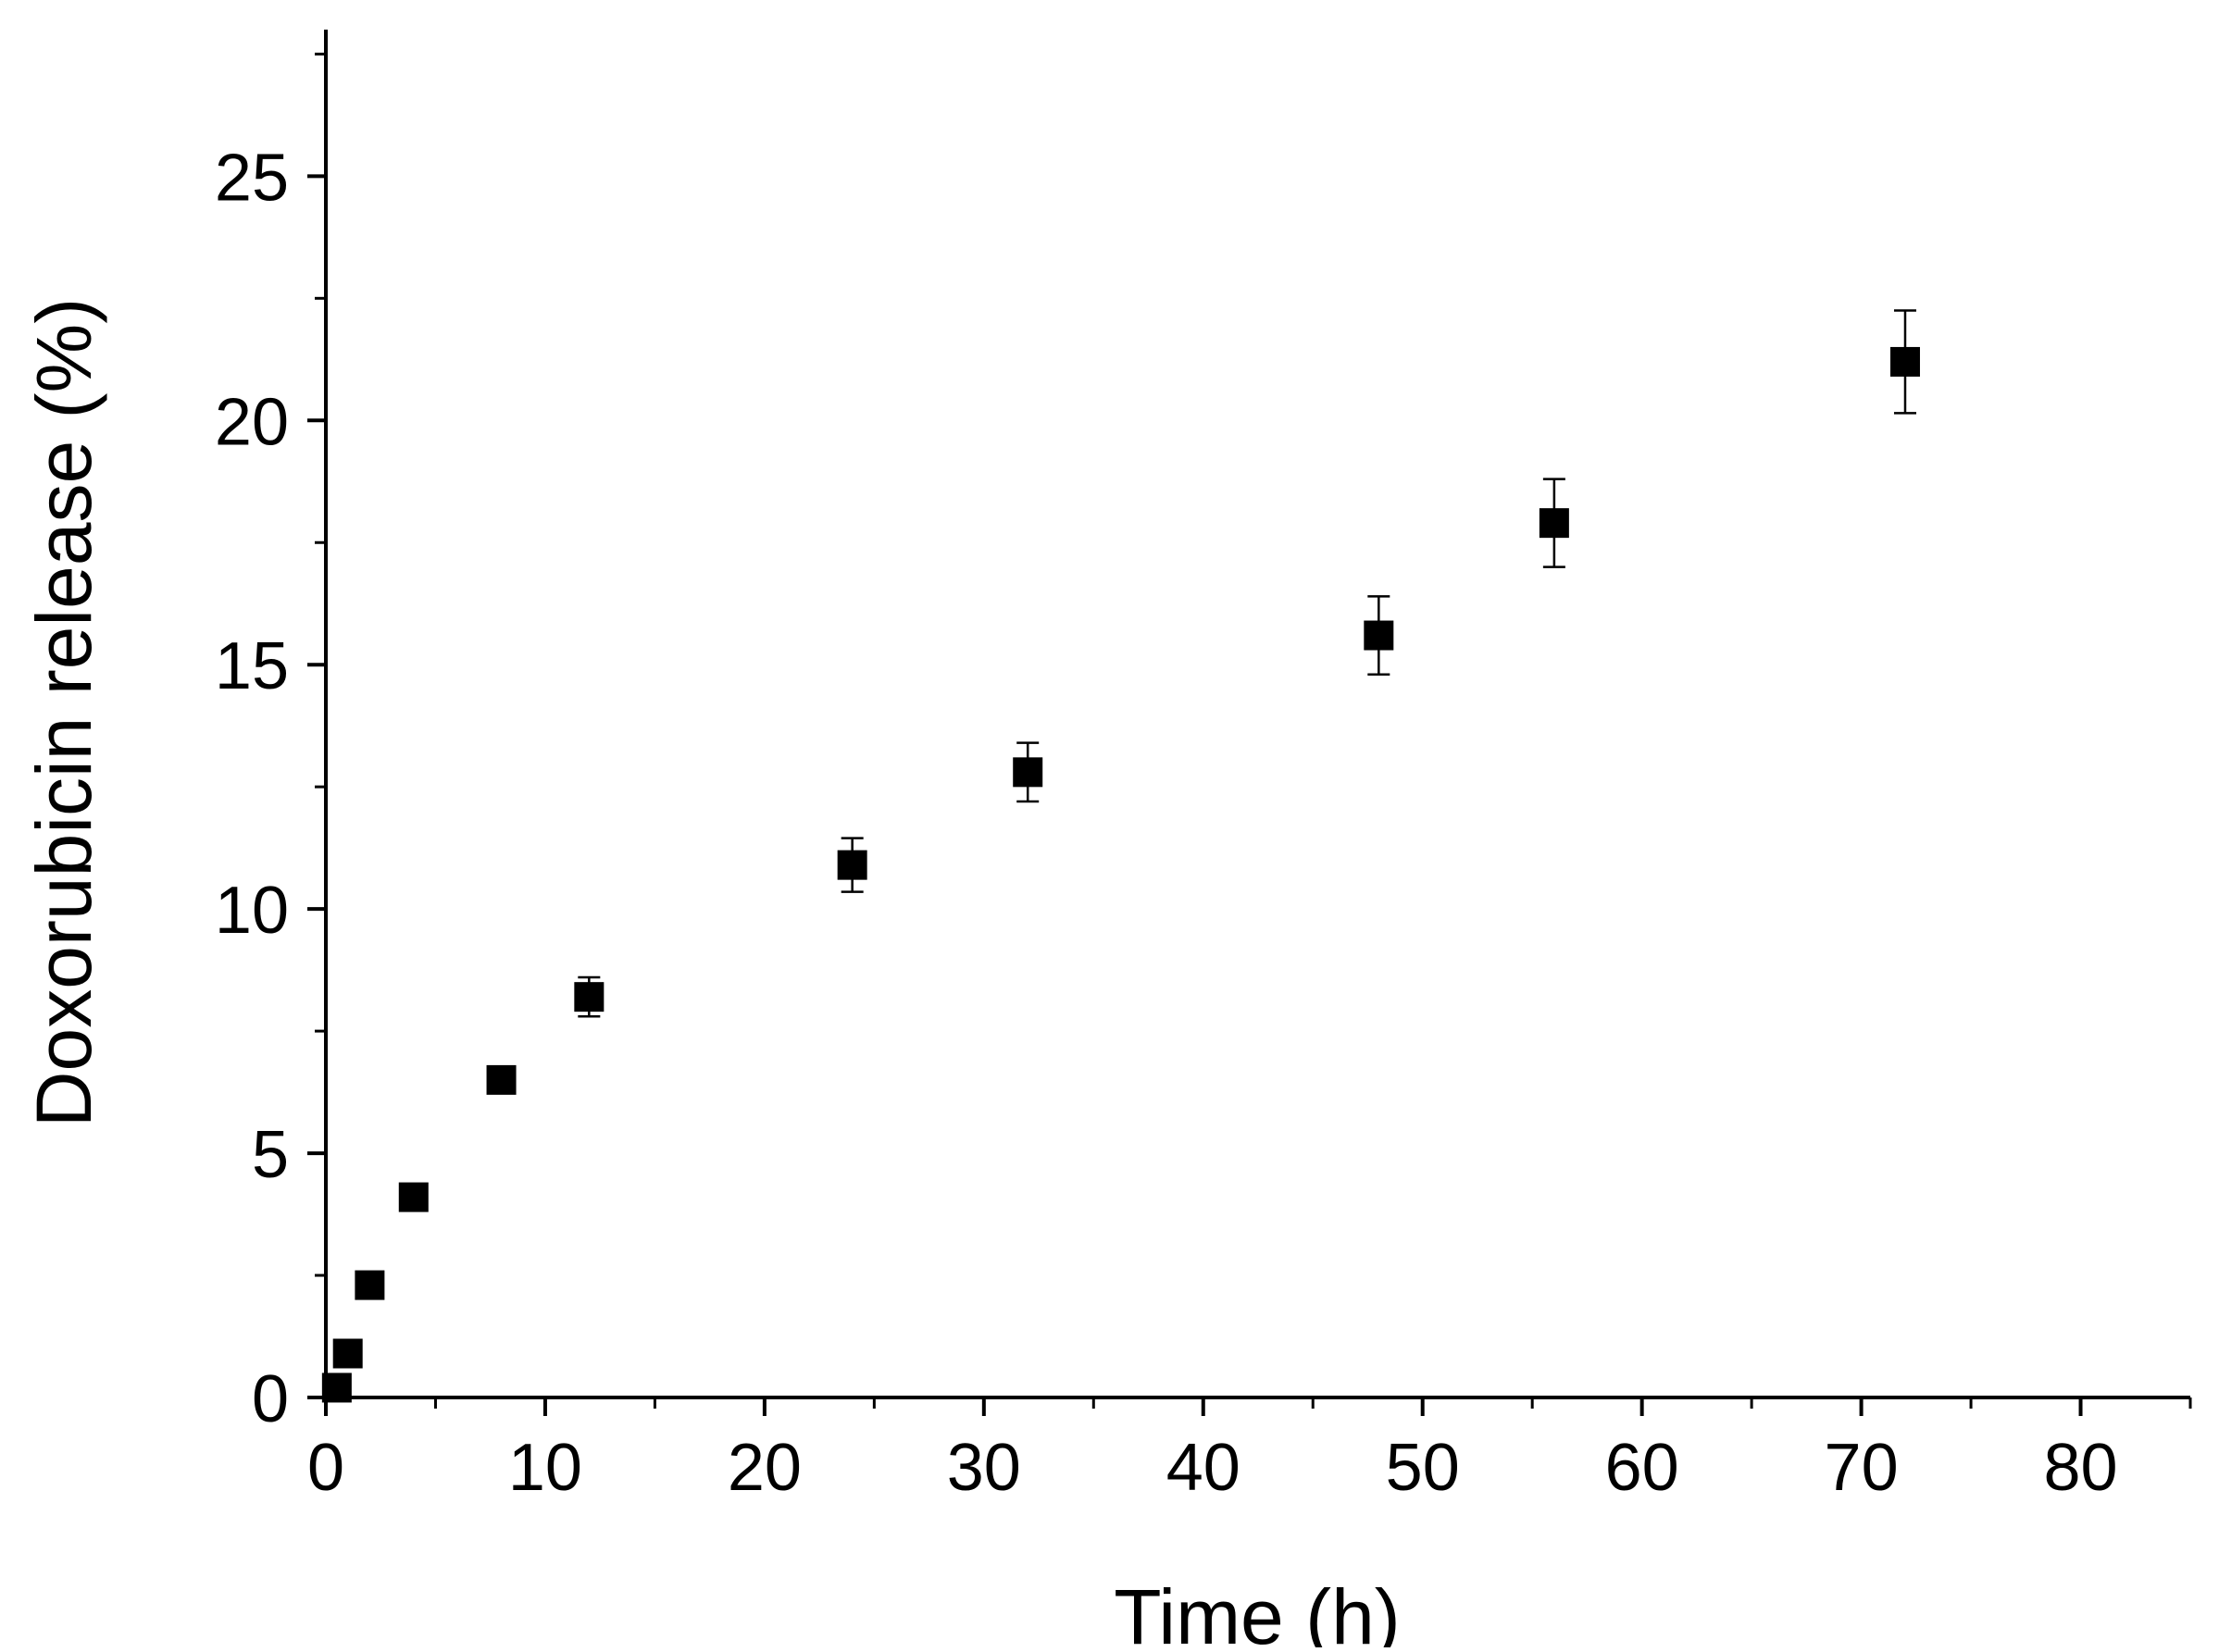 The image size is (2219, 1652). What do you see at coordinates (1257, 1610) in the screenshot?
I see `x-axis-title: Time (h)` at bounding box center [1257, 1610].